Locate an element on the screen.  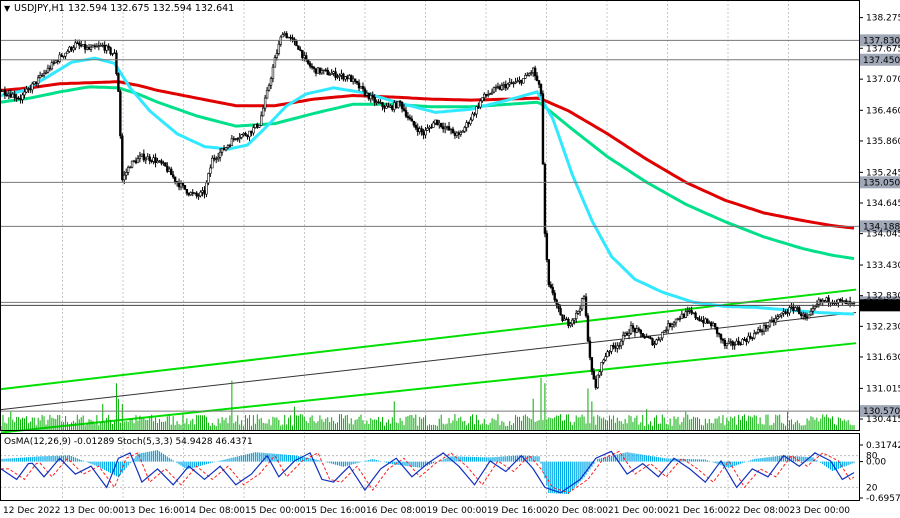
stoch-level-label: 80 is located at coordinates (872, 457).